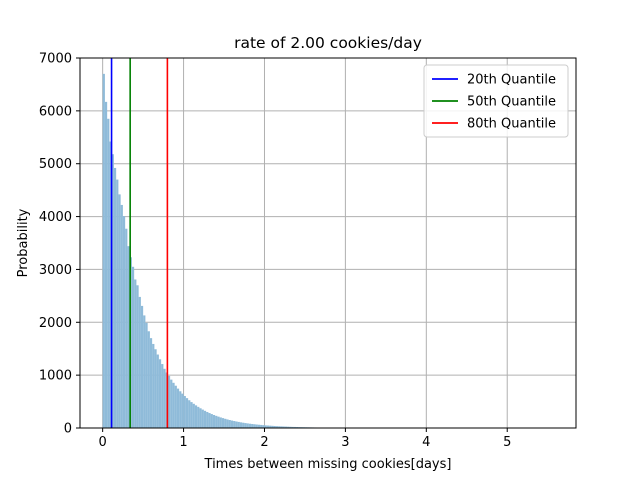  I want to click on x-axis-ticks: 0 1 2 3 4 5, so click(305, 439).